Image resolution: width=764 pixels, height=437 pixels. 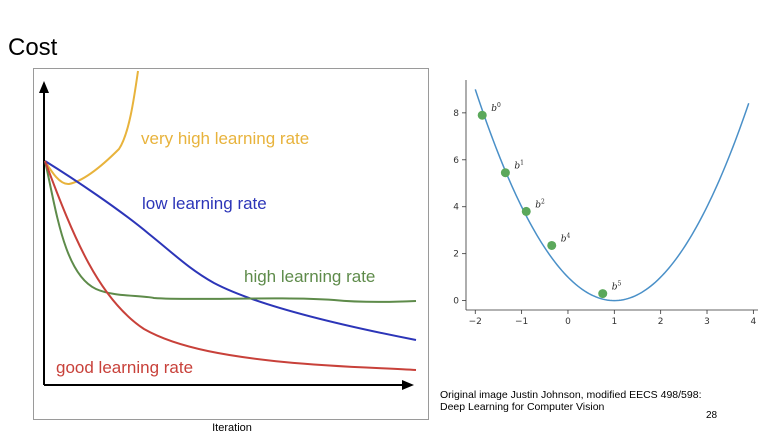 I want to click on y-tick-label: 8, so click(x=456, y=114).